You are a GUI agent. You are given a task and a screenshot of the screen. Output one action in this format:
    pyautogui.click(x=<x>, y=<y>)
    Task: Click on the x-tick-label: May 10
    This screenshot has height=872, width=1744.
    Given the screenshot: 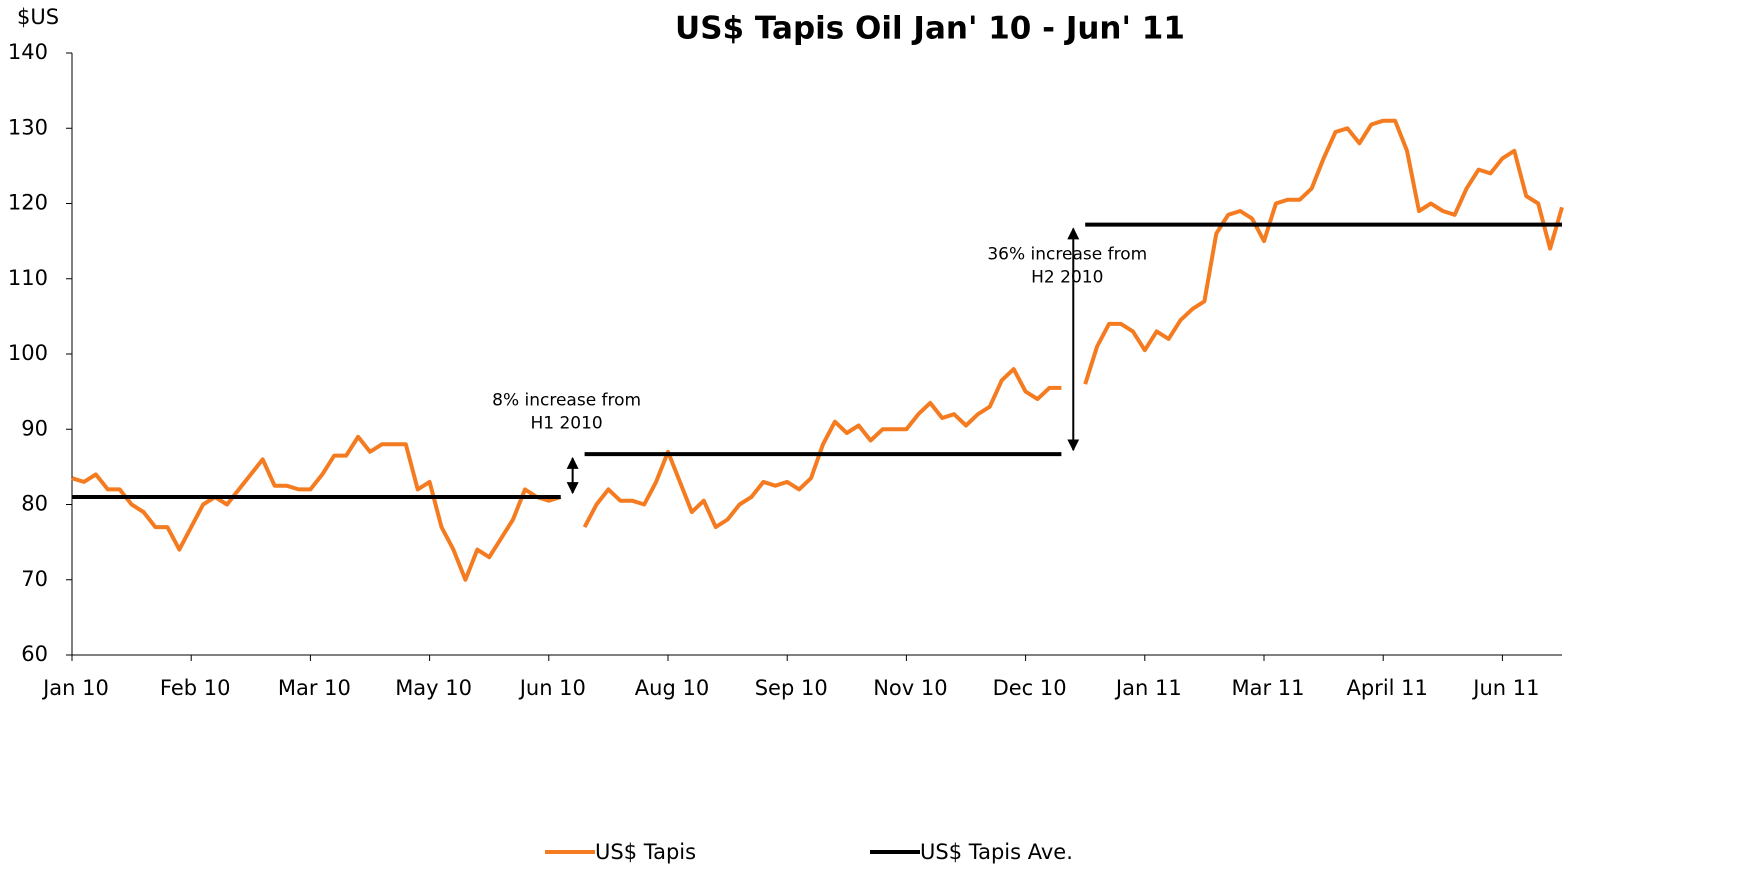 What is the action you would take?
    pyautogui.click(x=433, y=688)
    